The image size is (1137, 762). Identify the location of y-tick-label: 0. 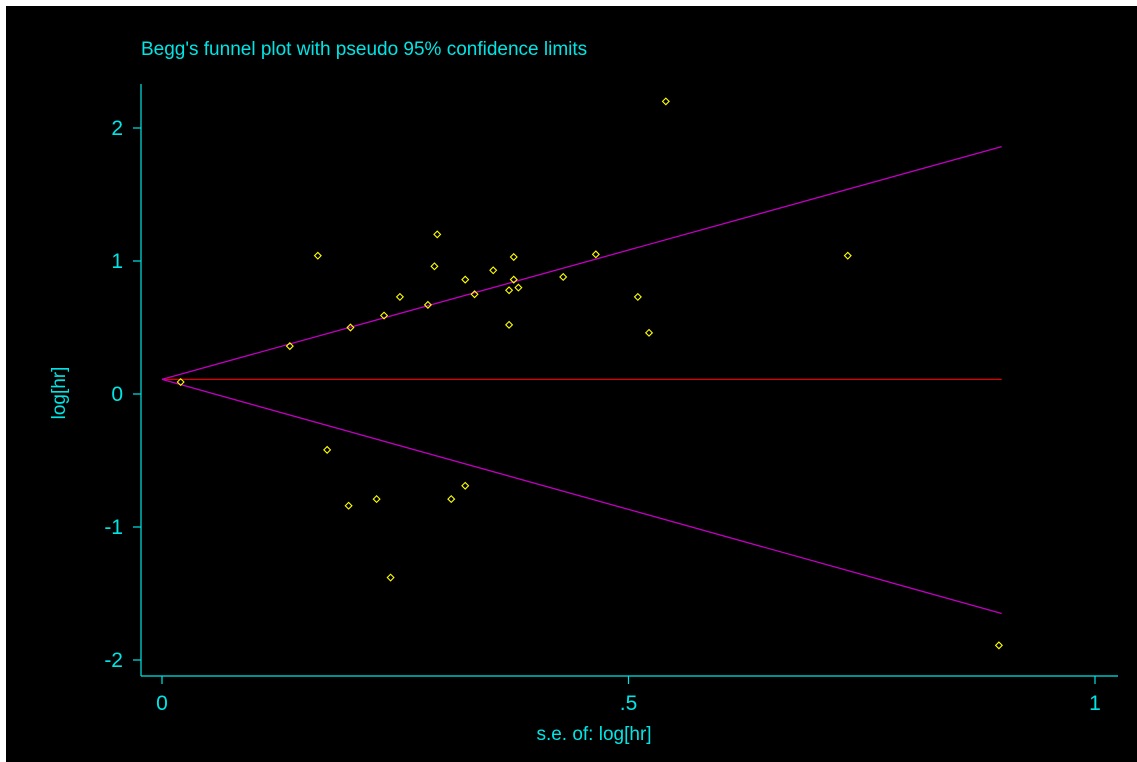
(117, 394).